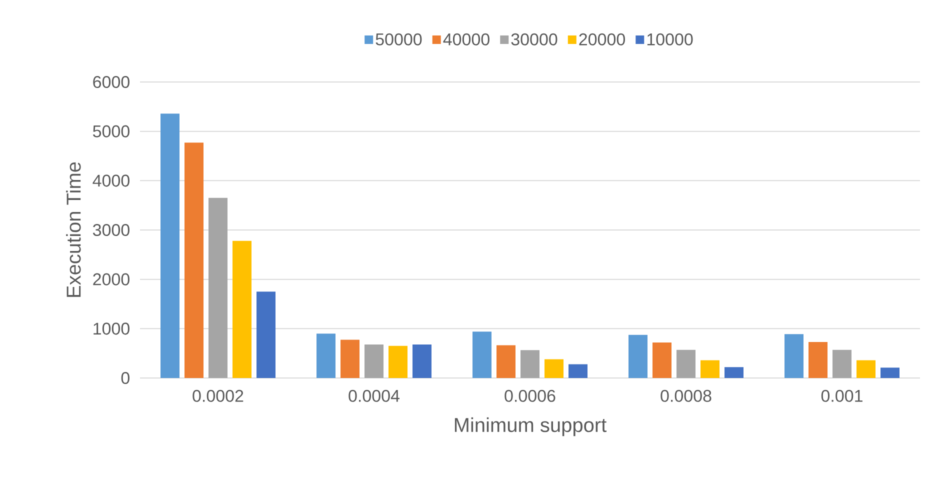 The height and width of the screenshot is (483, 936). Describe the element at coordinates (111, 82) in the screenshot. I see `y-tick-label: 6000` at that location.